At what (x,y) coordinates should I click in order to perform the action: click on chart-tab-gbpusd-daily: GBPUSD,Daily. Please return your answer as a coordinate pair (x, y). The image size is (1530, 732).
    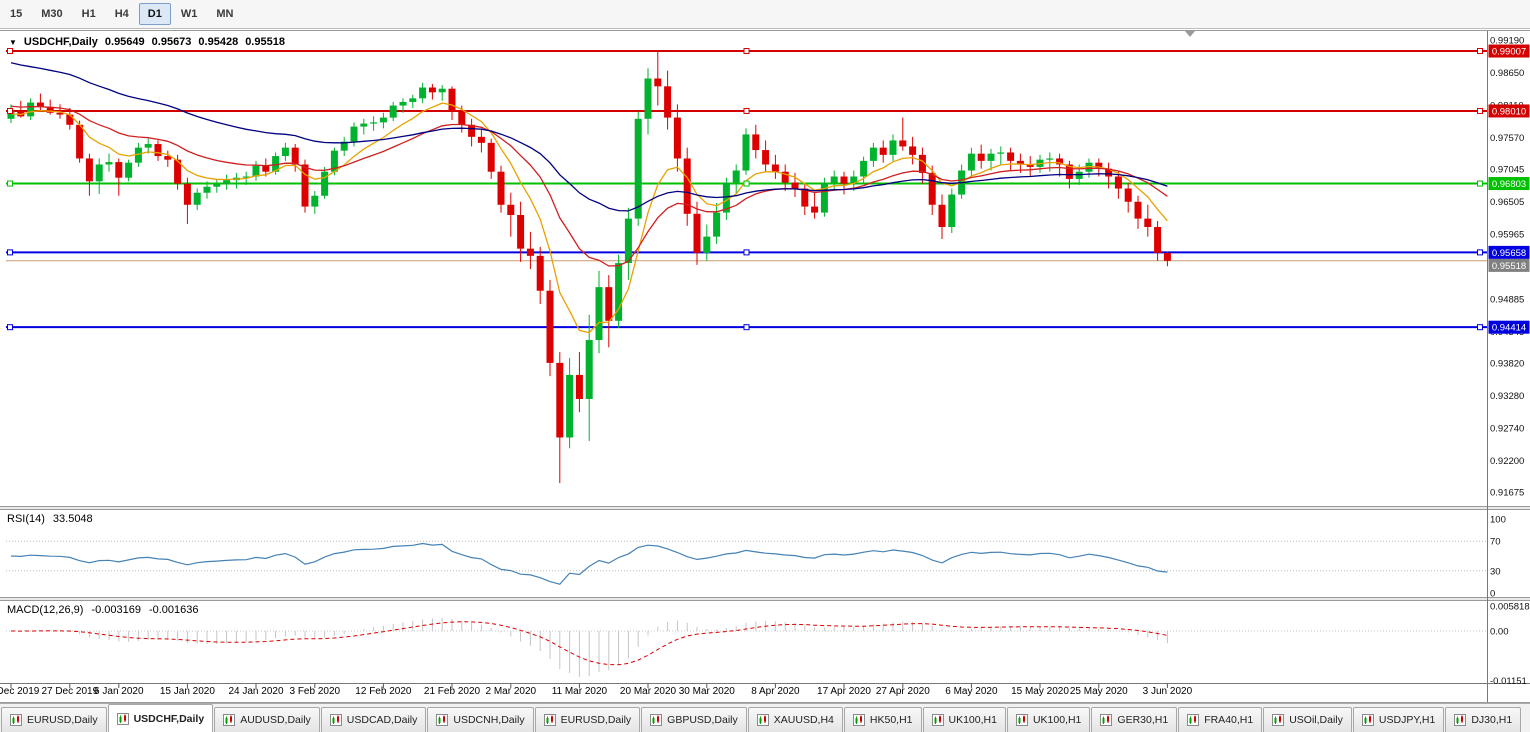
    Looking at the image, I should click on (694, 719).